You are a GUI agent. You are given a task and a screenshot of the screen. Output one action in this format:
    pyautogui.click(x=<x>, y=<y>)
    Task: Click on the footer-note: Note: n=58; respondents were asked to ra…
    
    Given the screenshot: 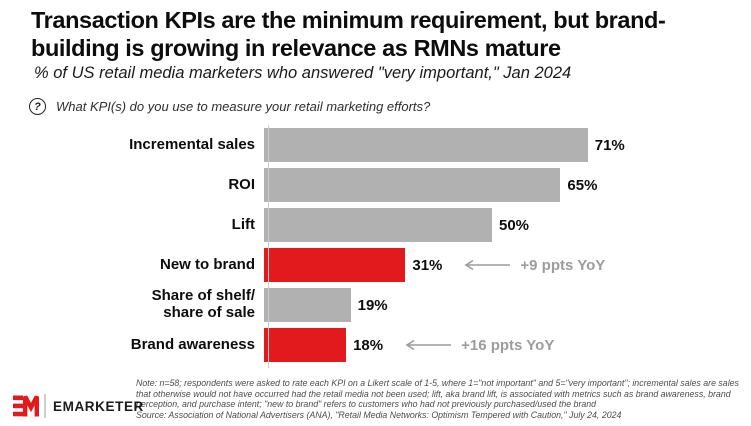 What is the action you would take?
    pyautogui.click(x=438, y=399)
    